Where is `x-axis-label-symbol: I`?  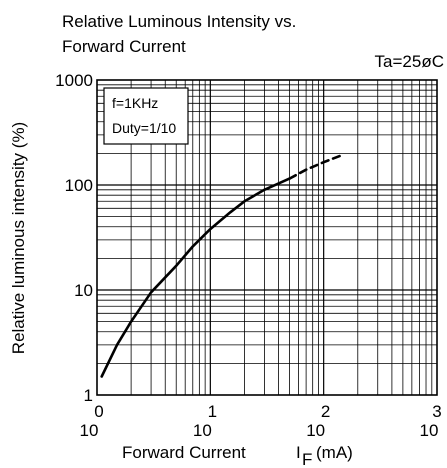 x-axis-label-symbol: I is located at coordinates (298, 452).